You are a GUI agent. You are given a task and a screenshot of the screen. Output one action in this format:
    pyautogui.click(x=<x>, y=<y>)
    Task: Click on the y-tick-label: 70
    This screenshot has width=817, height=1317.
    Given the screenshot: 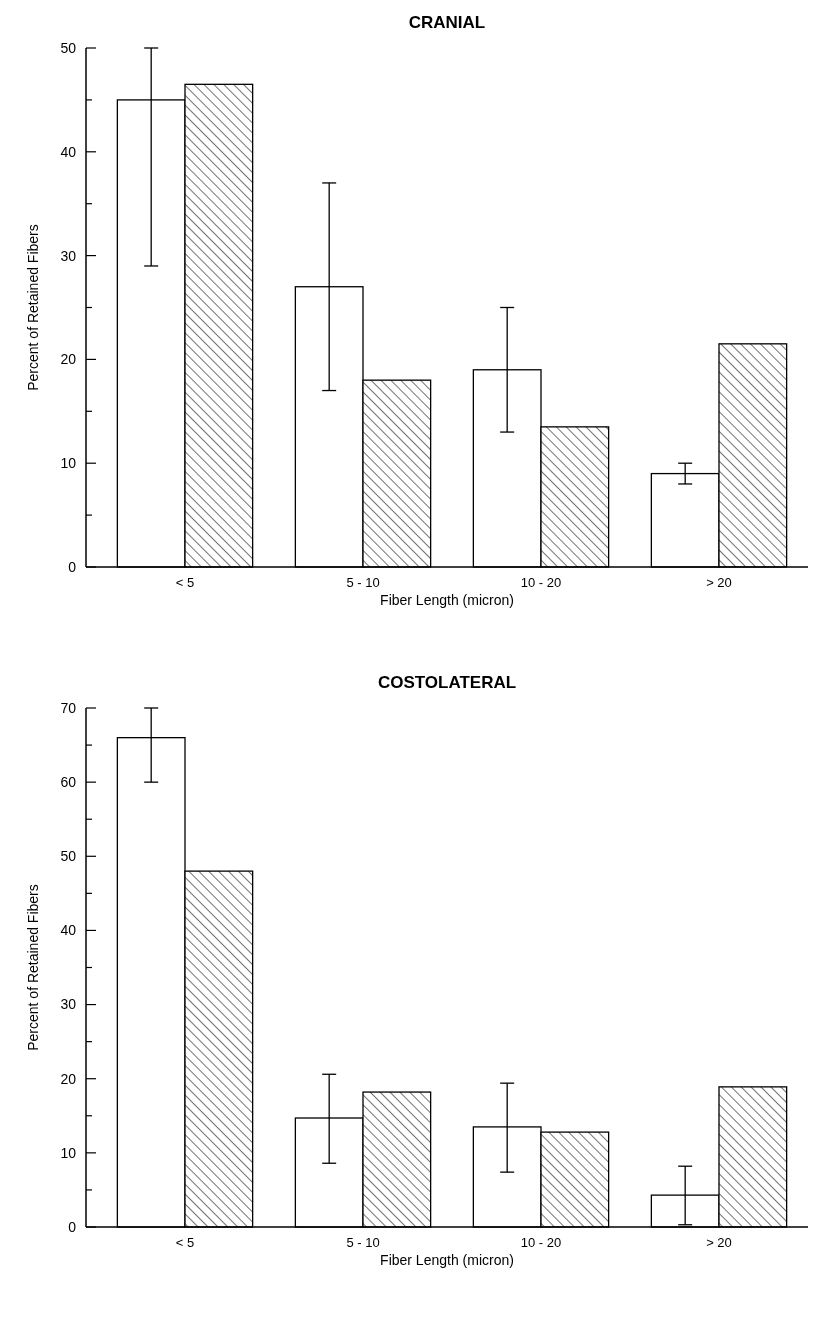 What is the action you would take?
    pyautogui.click(x=68, y=707)
    